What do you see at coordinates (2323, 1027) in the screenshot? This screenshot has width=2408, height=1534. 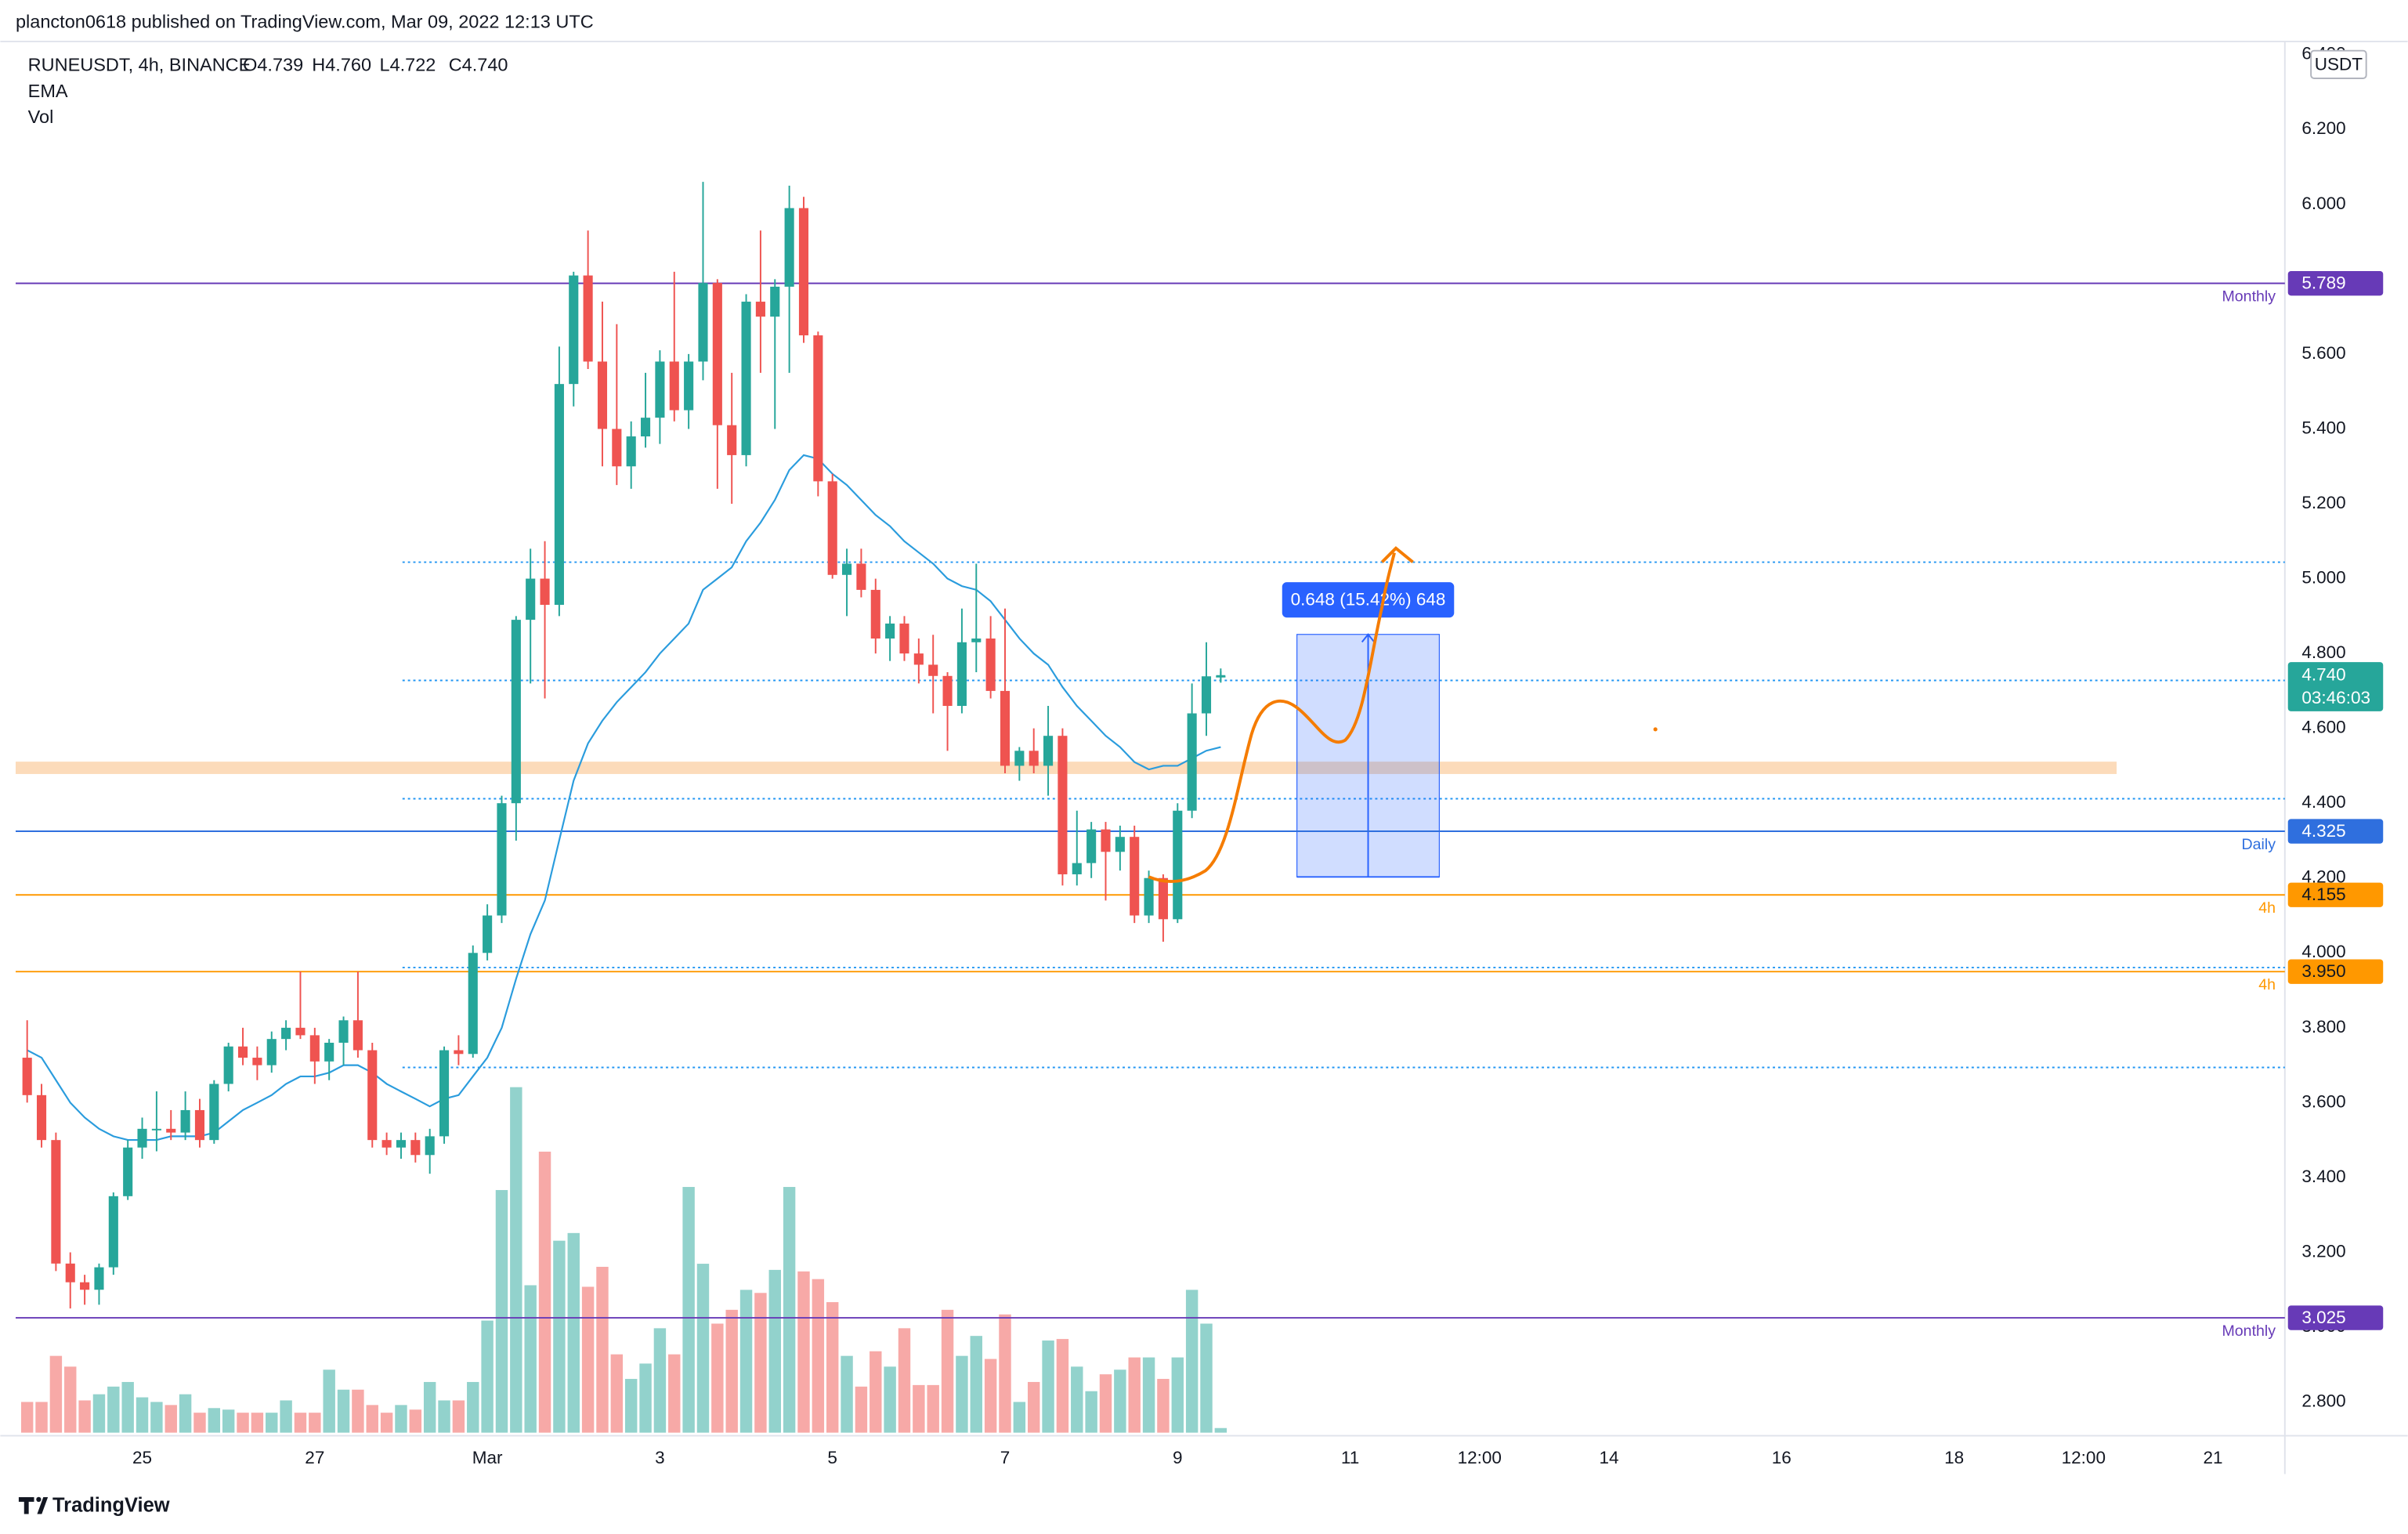 I see `y-tick-label: 3.800` at bounding box center [2323, 1027].